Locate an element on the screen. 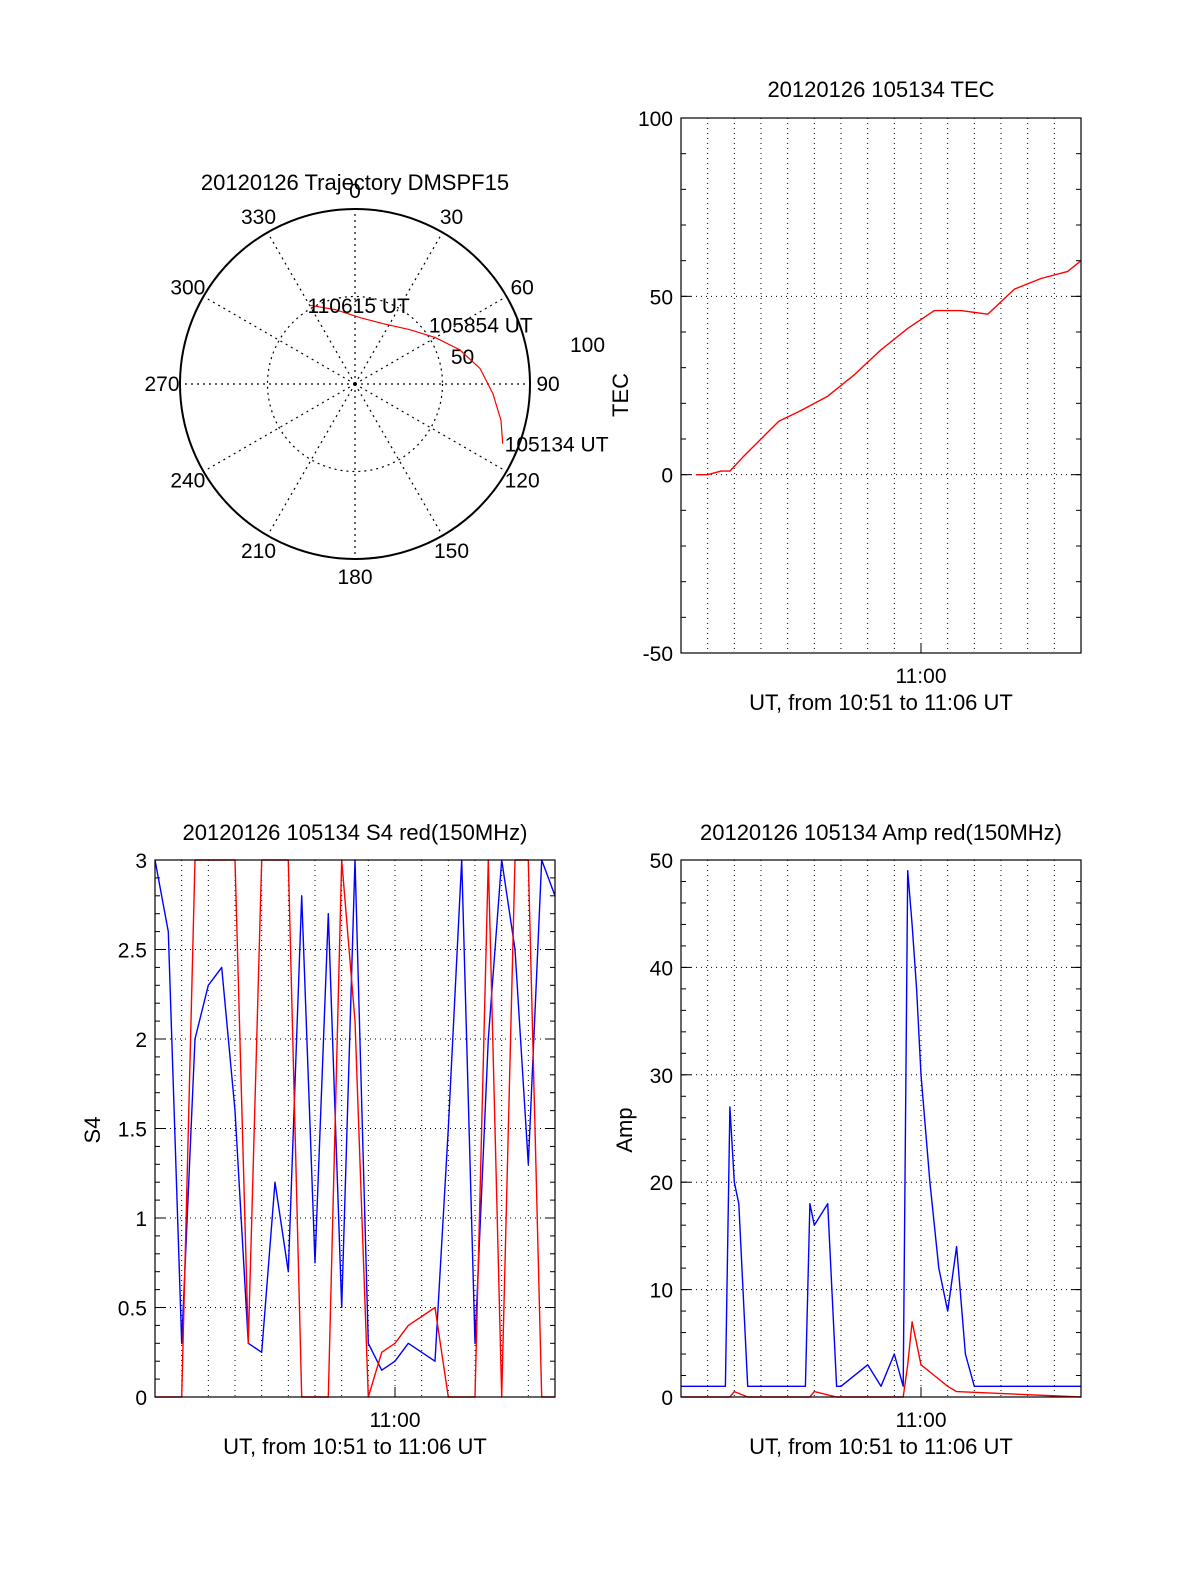 The height and width of the screenshot is (1575, 1200). trajectory-line is located at coordinates (406, 374).